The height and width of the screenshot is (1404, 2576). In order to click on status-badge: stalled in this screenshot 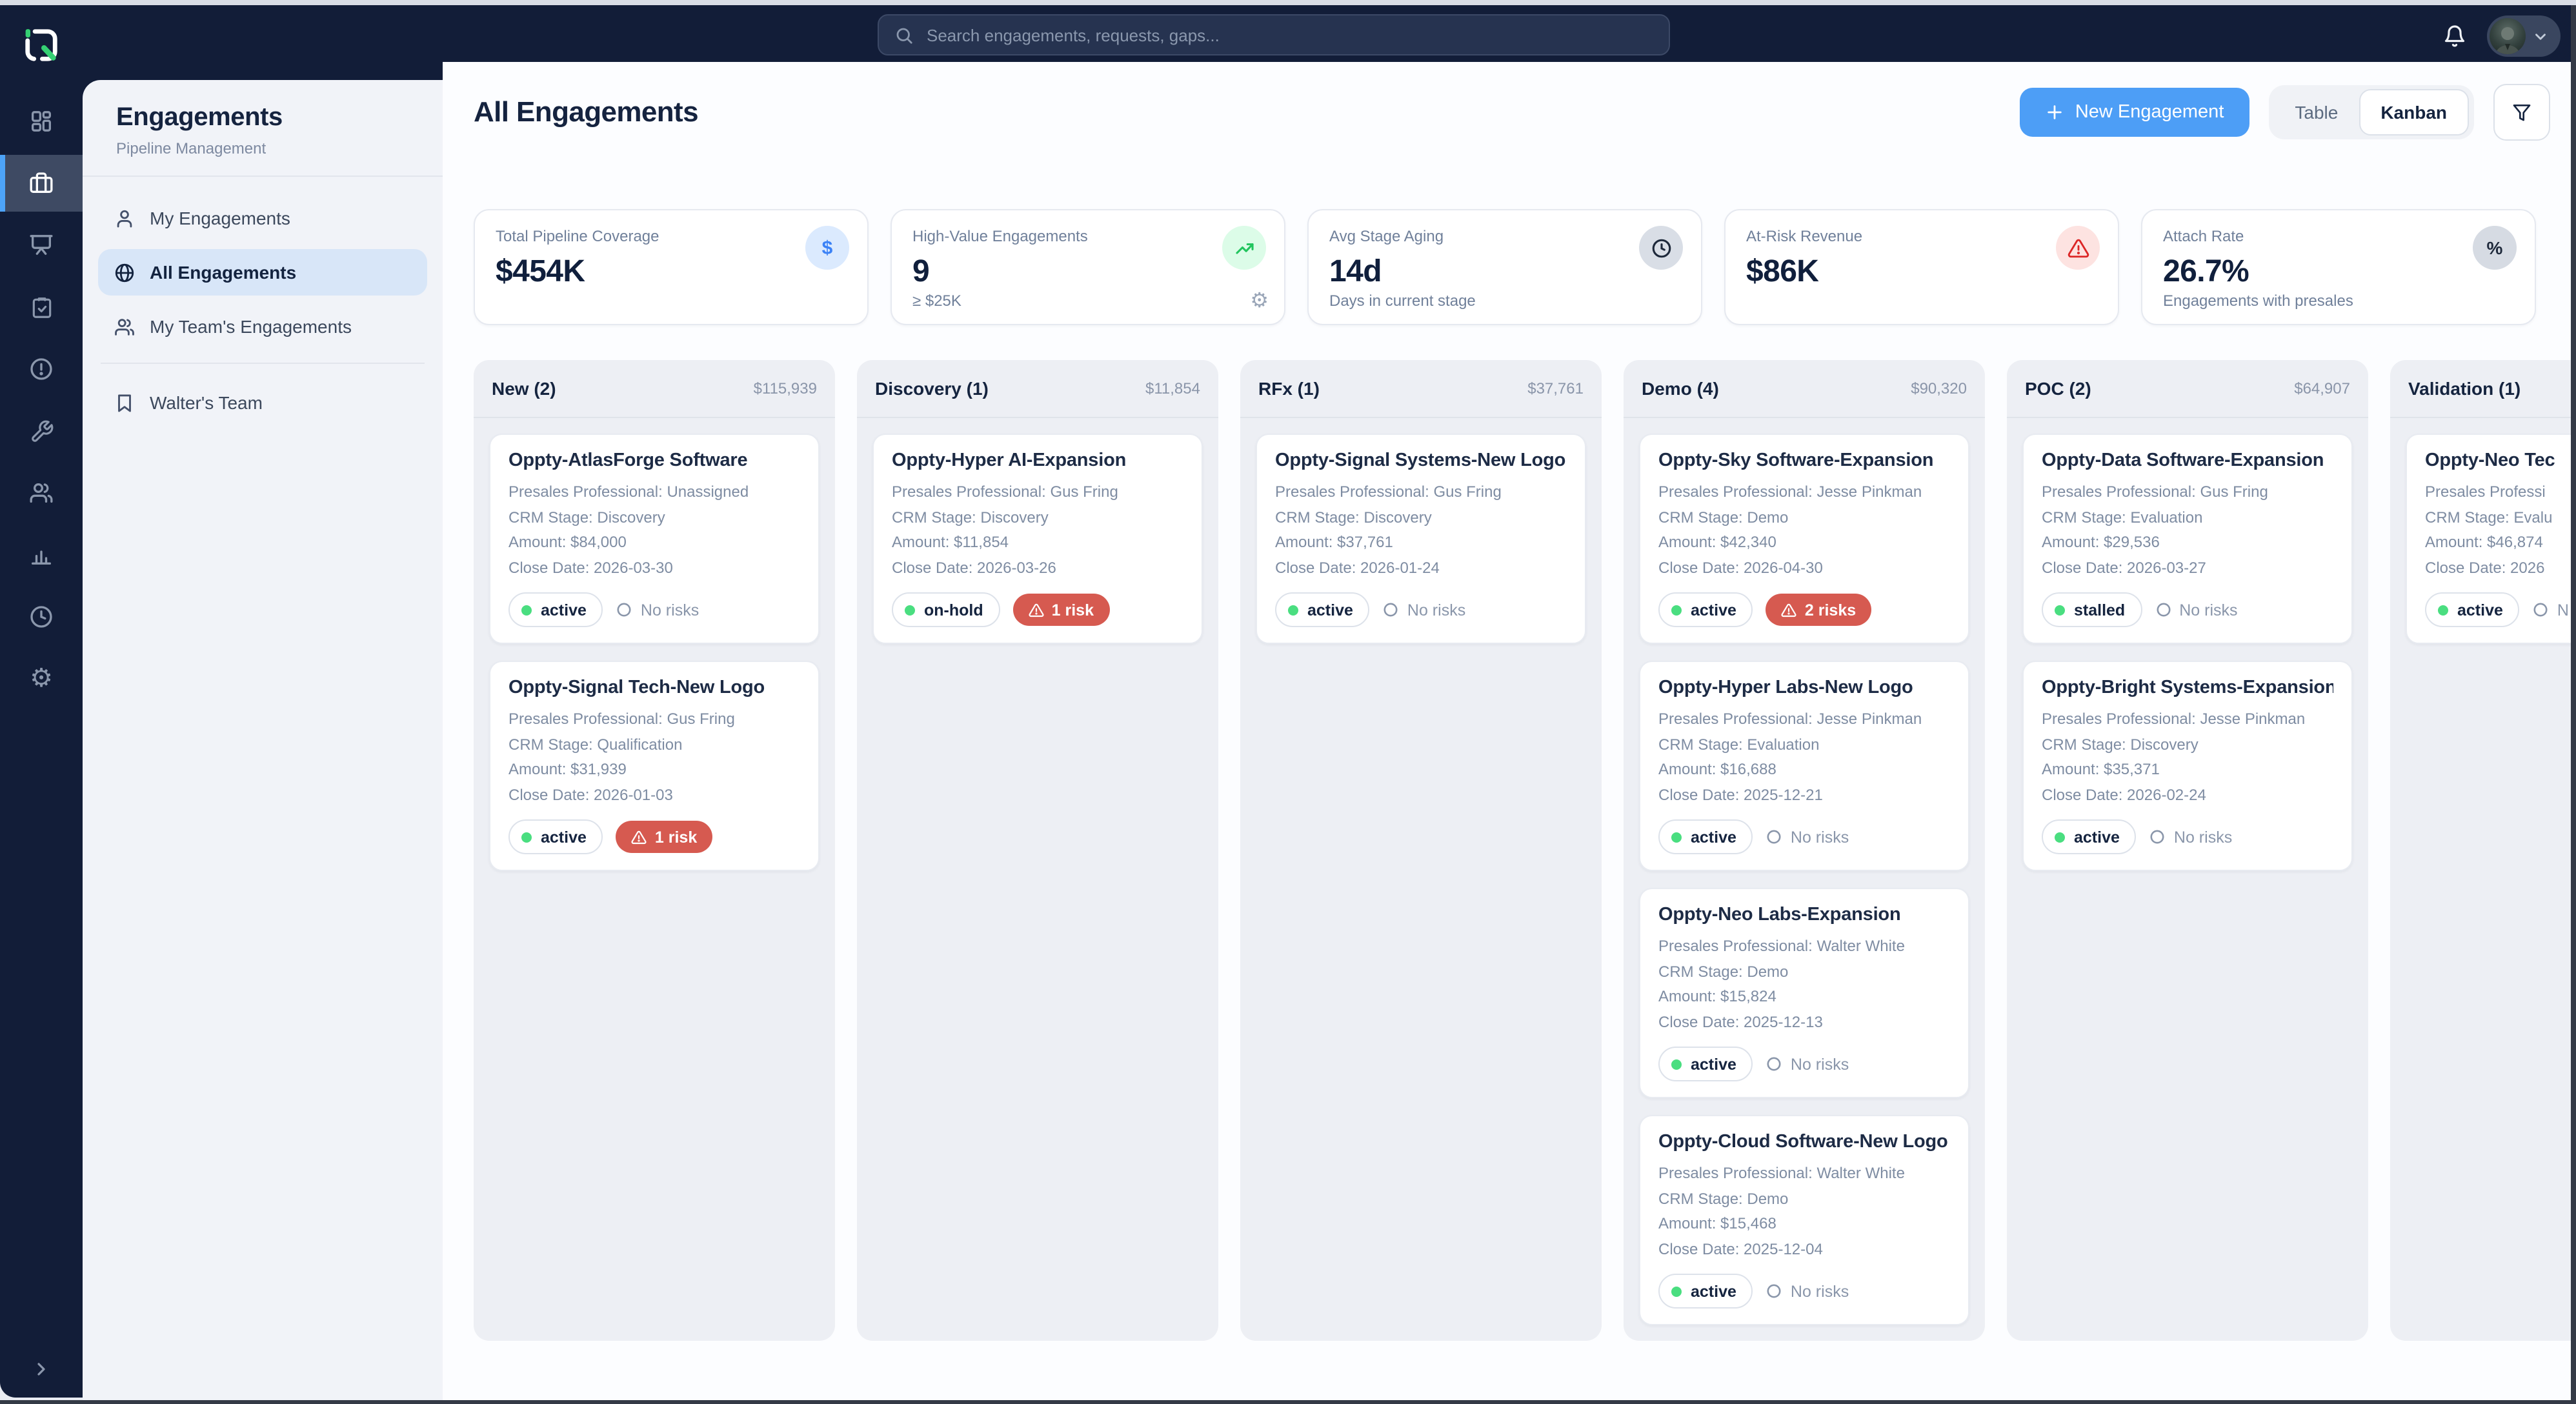, I will do `click(2092, 609)`.